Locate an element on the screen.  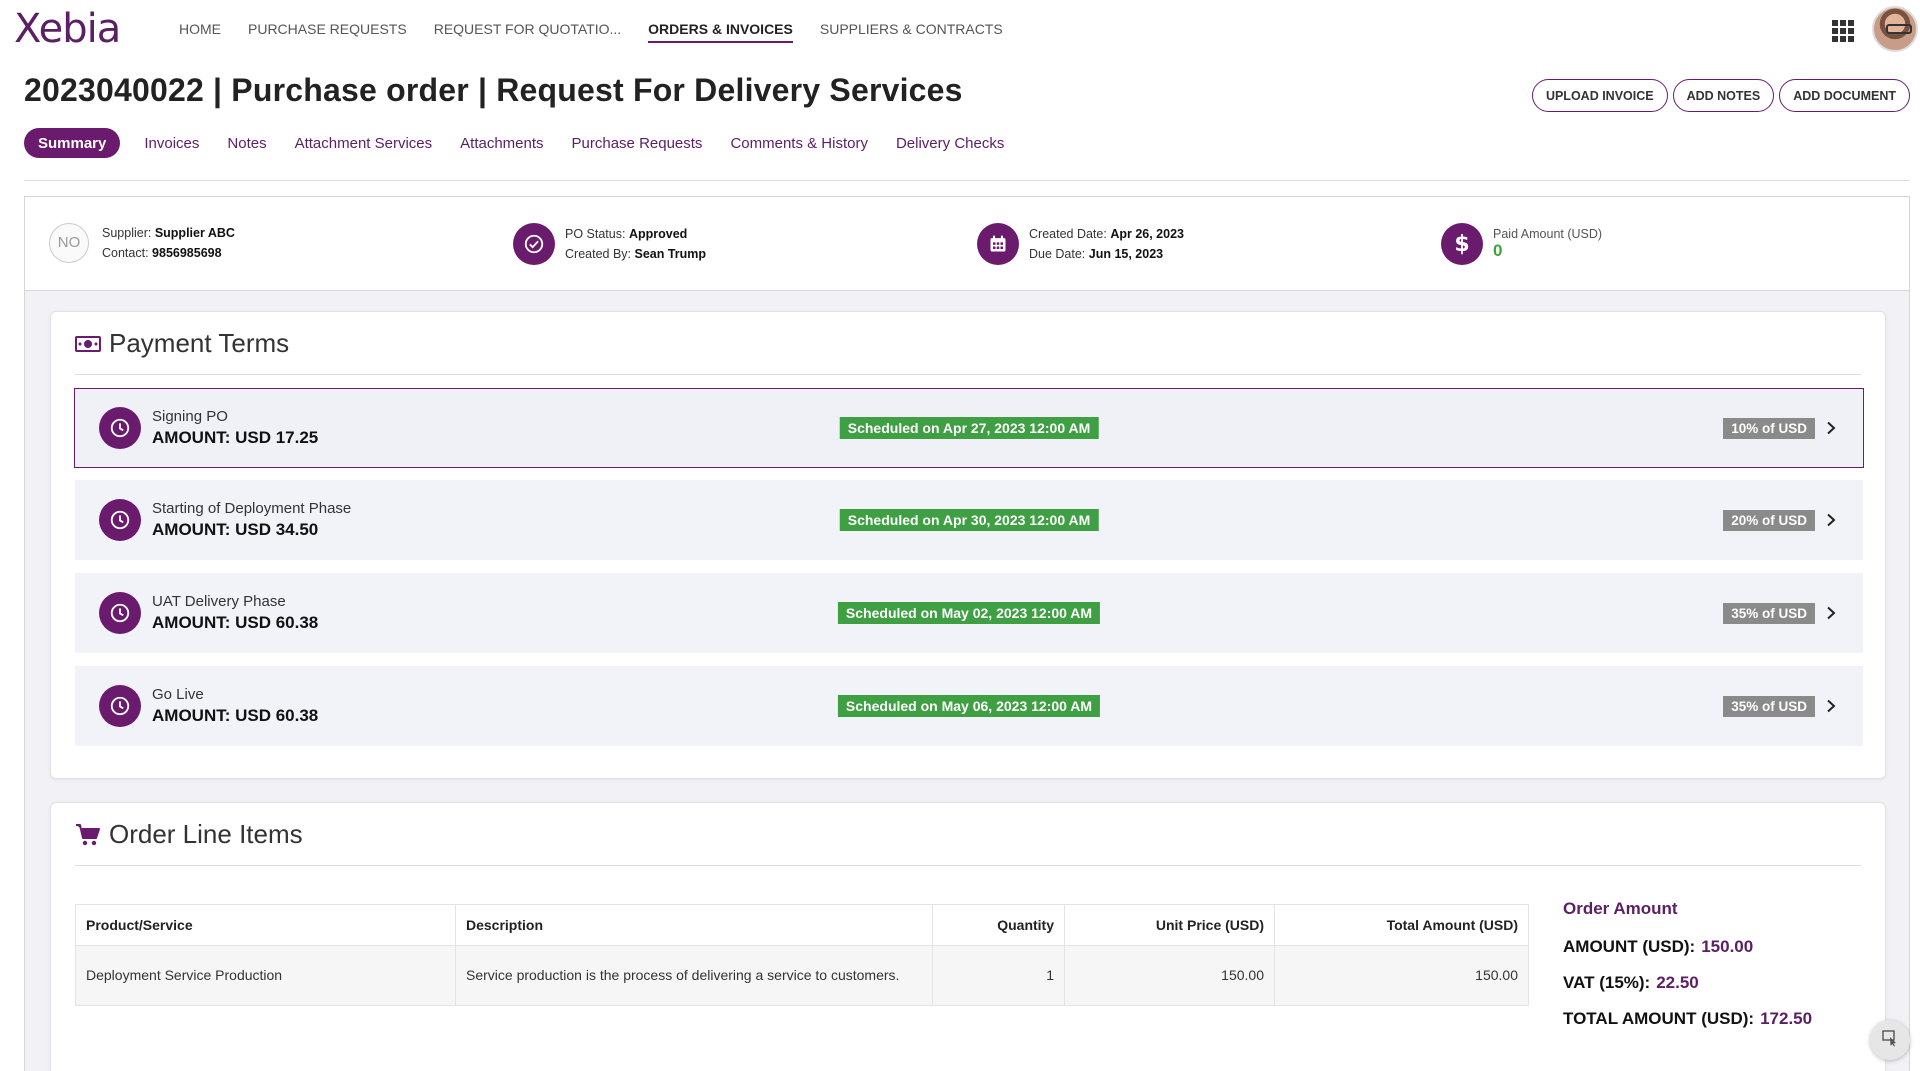
xebia-logo: Xebia is located at coordinates (67, 29).